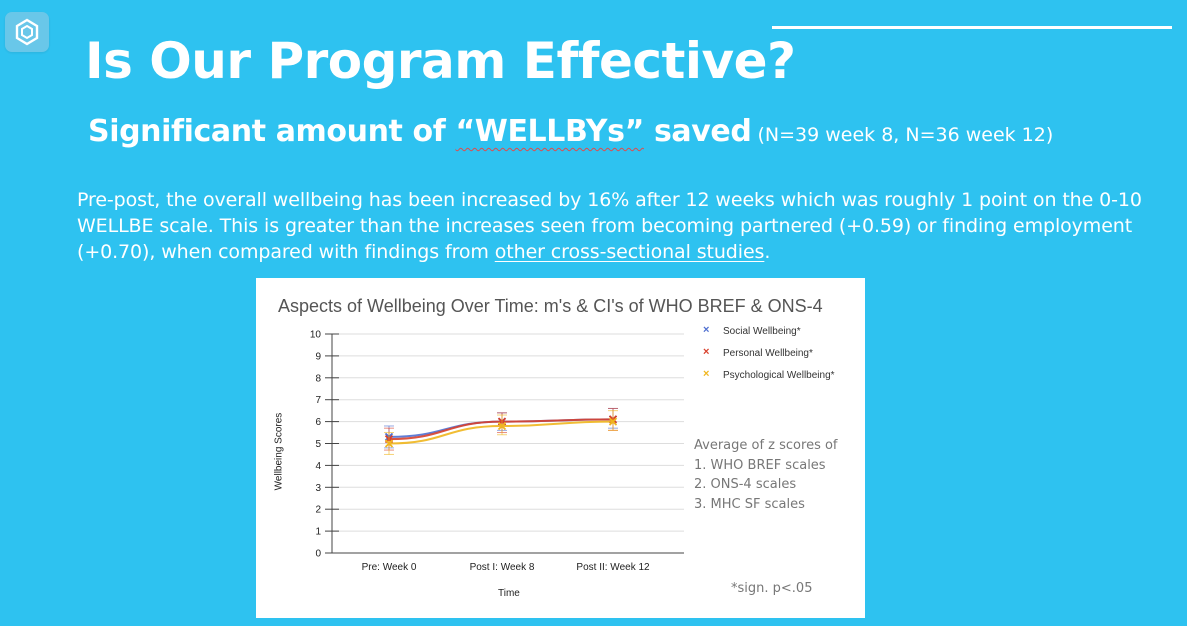  I want to click on y-tick-label: 0, so click(318, 554).